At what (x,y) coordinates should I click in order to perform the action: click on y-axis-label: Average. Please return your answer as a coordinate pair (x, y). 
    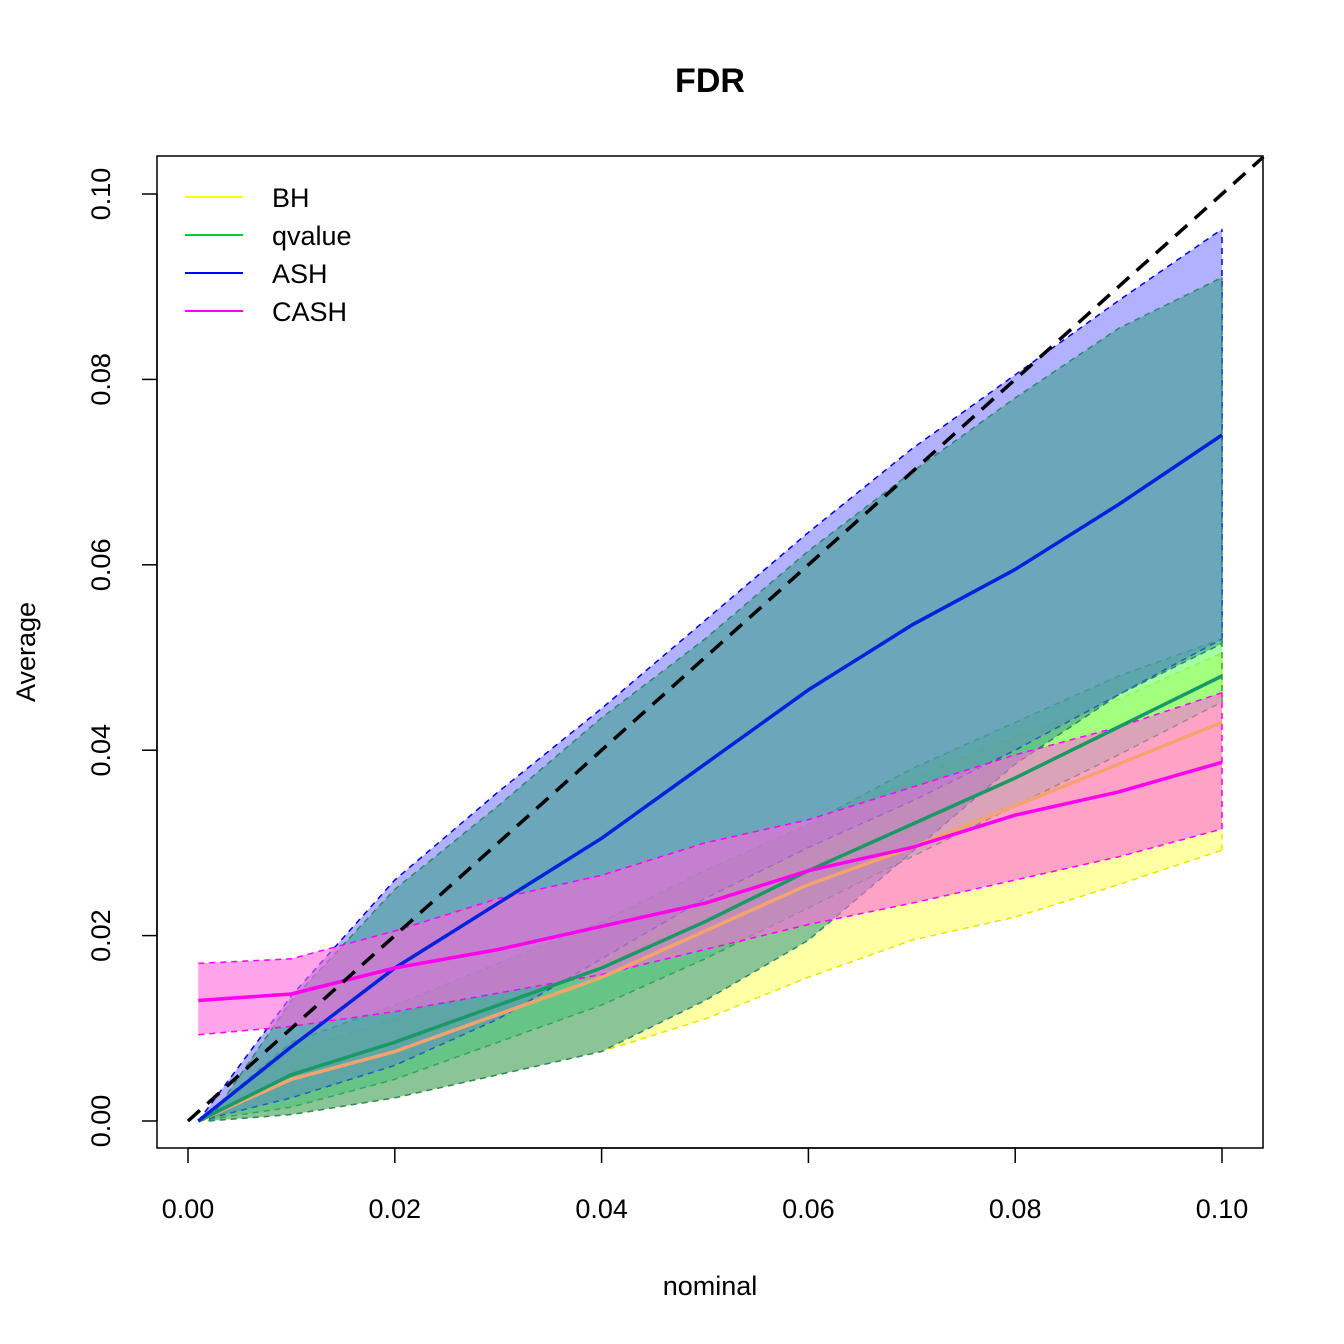
    Looking at the image, I should click on (26, 652).